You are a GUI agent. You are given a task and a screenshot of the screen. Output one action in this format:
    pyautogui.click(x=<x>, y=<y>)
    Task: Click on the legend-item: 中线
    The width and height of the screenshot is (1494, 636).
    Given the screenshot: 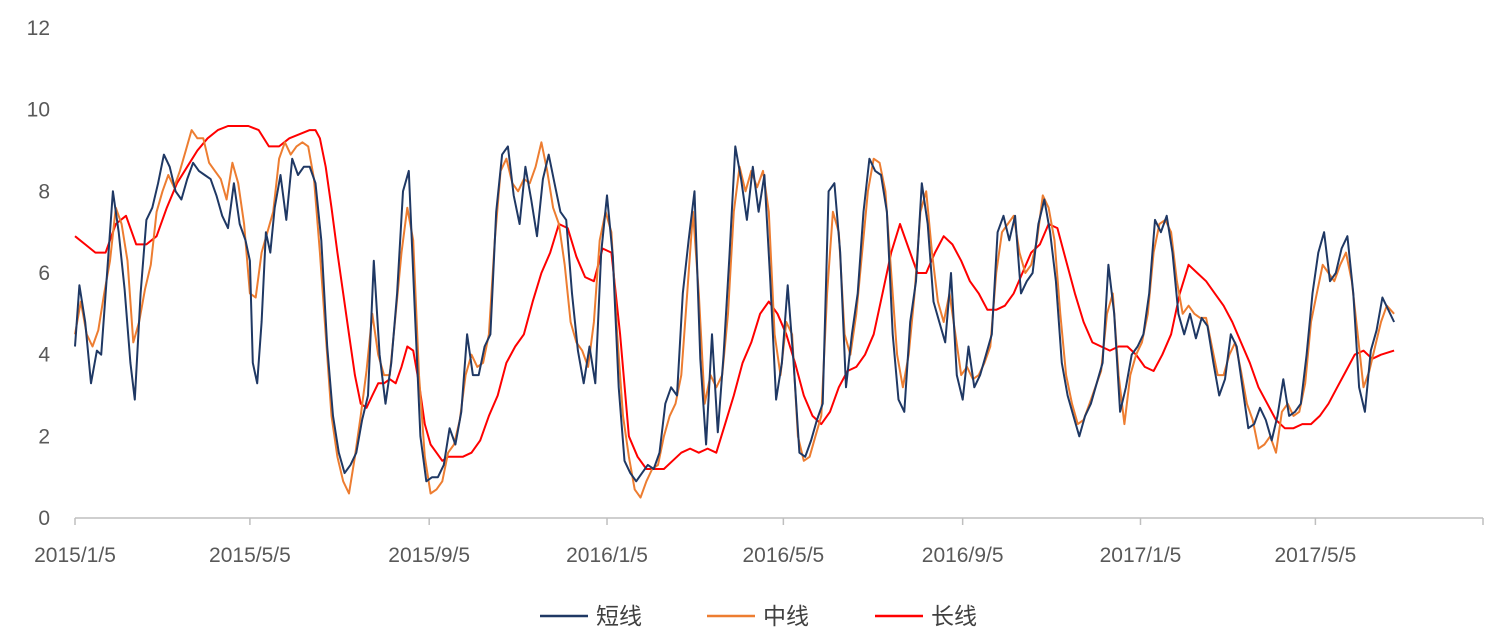 What is the action you would take?
    pyautogui.click(x=758, y=617)
    